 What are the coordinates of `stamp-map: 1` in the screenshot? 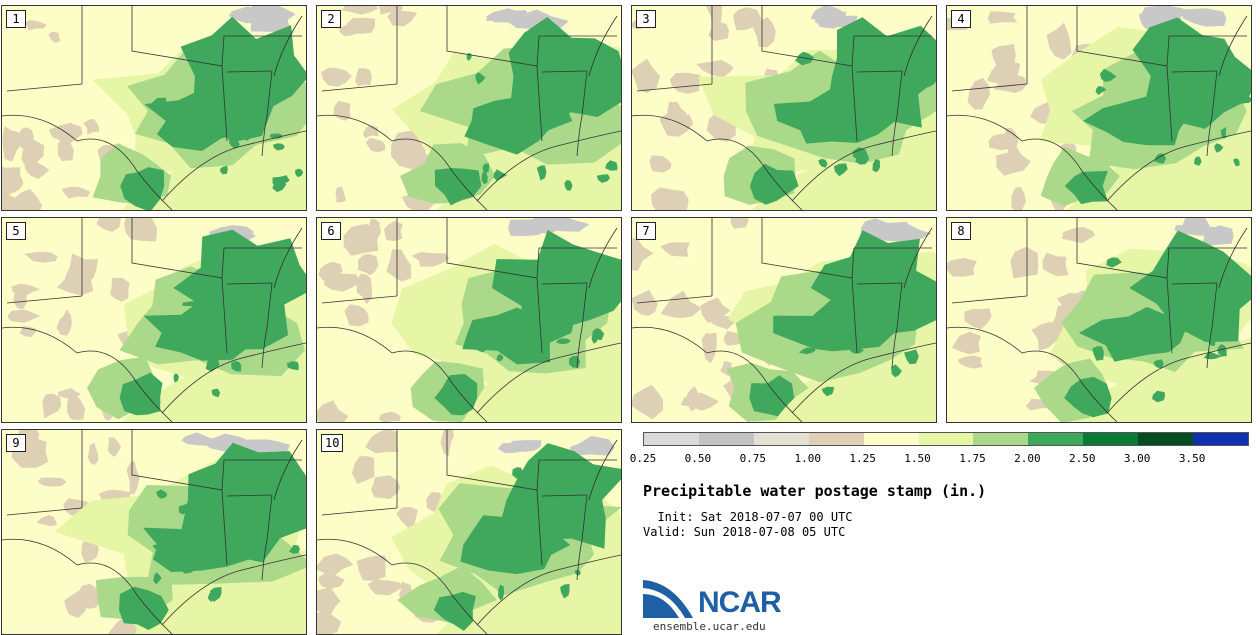 It's located at (154, 108).